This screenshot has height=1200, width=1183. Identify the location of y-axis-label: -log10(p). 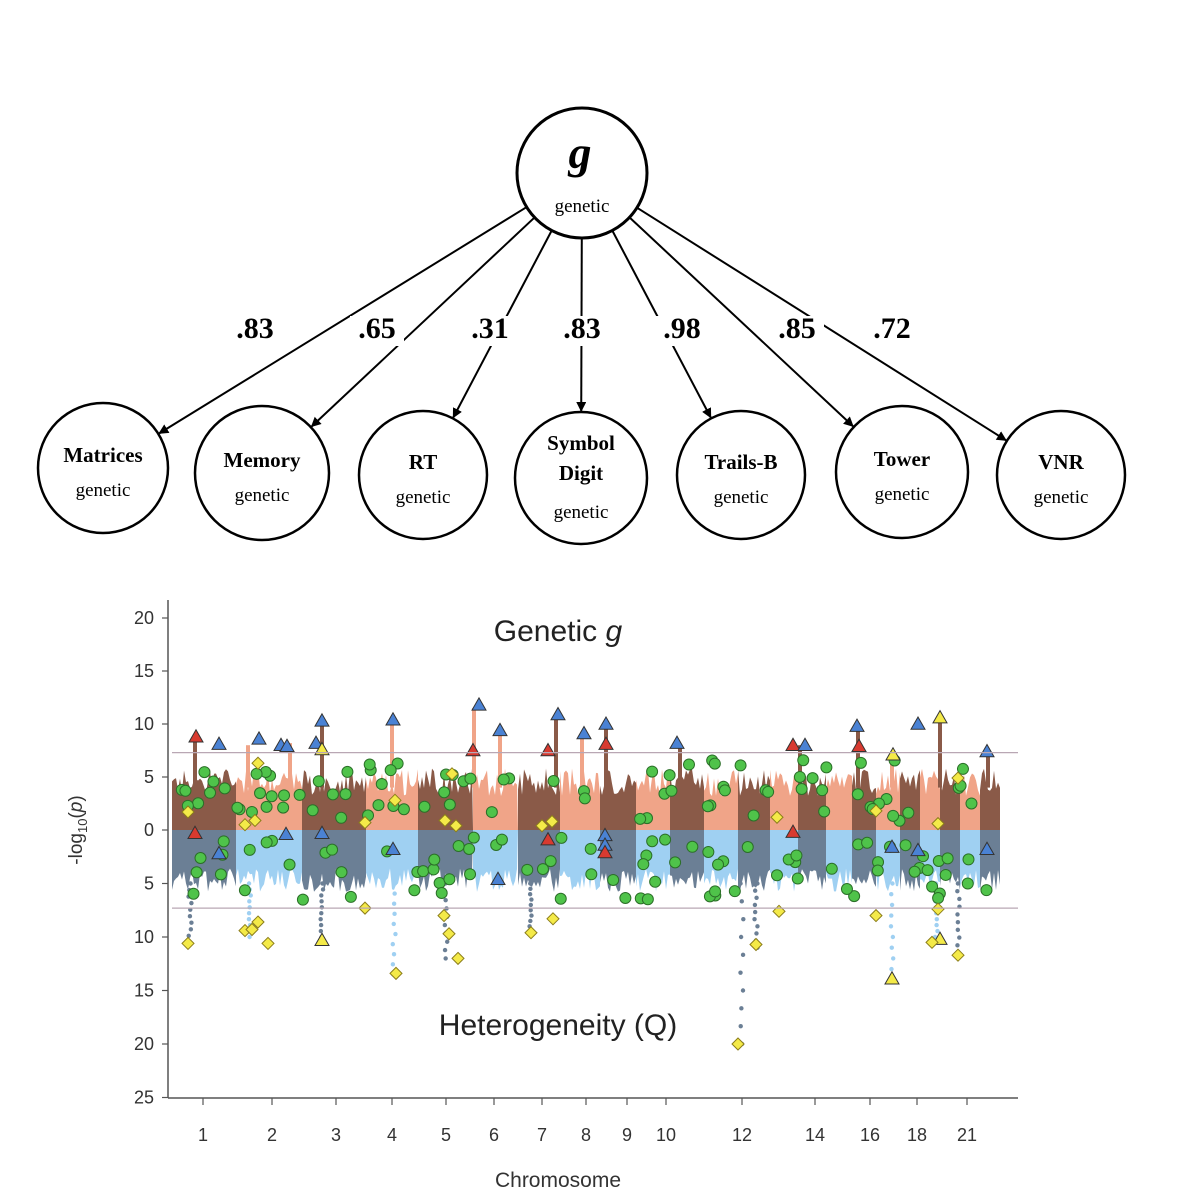
(78, 829).